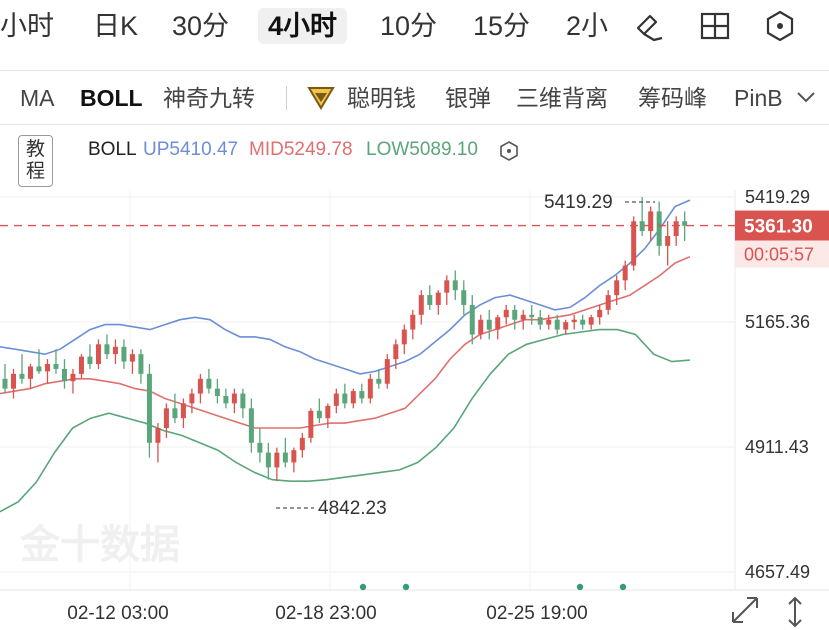  I want to click on indicator-3d-divergence: 三维背离, so click(562, 98).